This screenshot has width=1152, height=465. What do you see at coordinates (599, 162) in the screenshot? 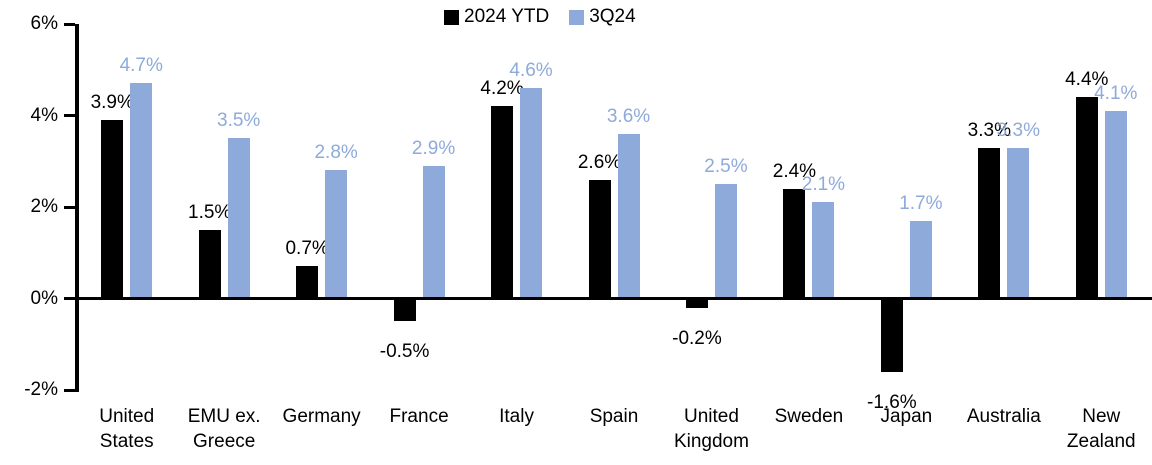
I see `data-label-2024-ytd: 2.6%` at bounding box center [599, 162].